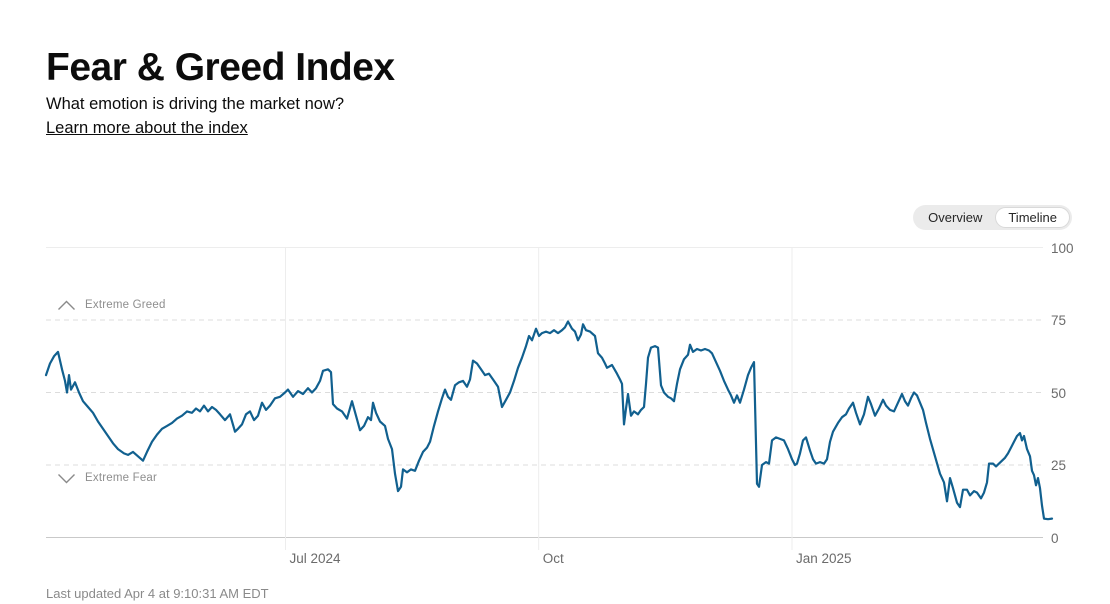  Describe the element at coordinates (1059, 320) in the screenshot. I see `y-axis-tick-75: 75` at that location.